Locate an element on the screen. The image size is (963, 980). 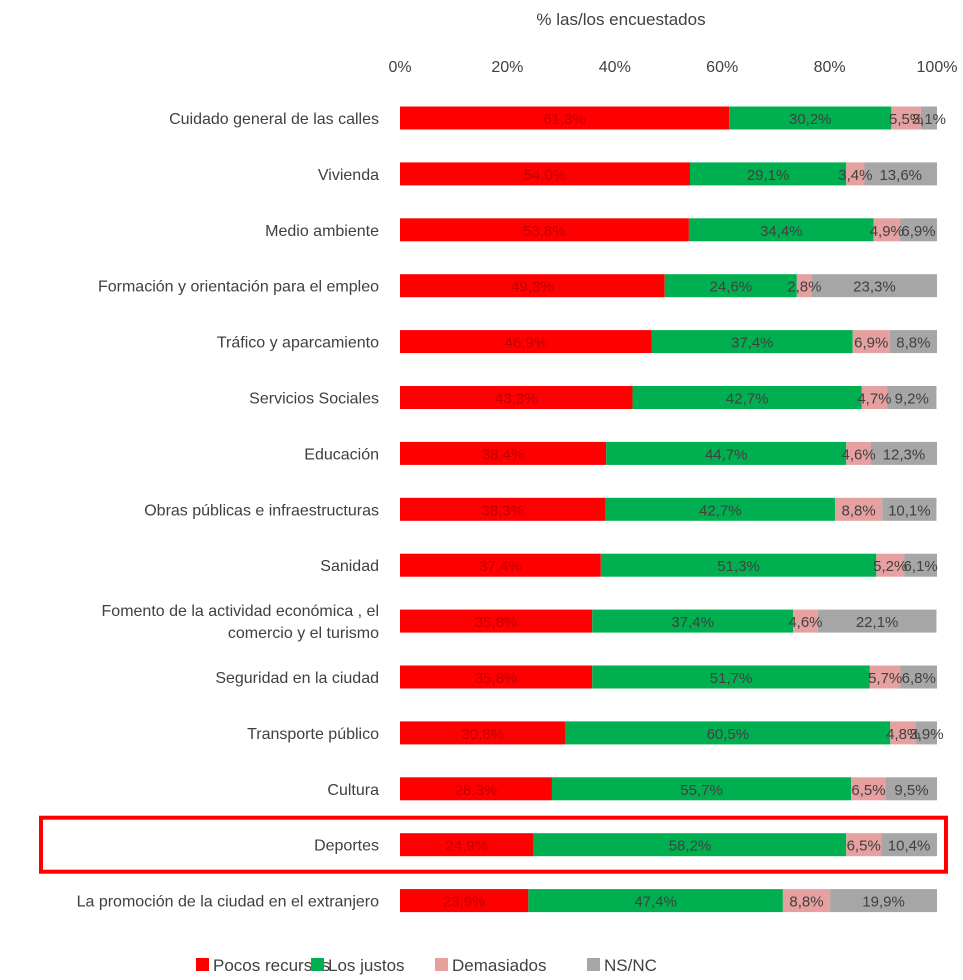
data-label: 49,3% is located at coordinates (532, 287).